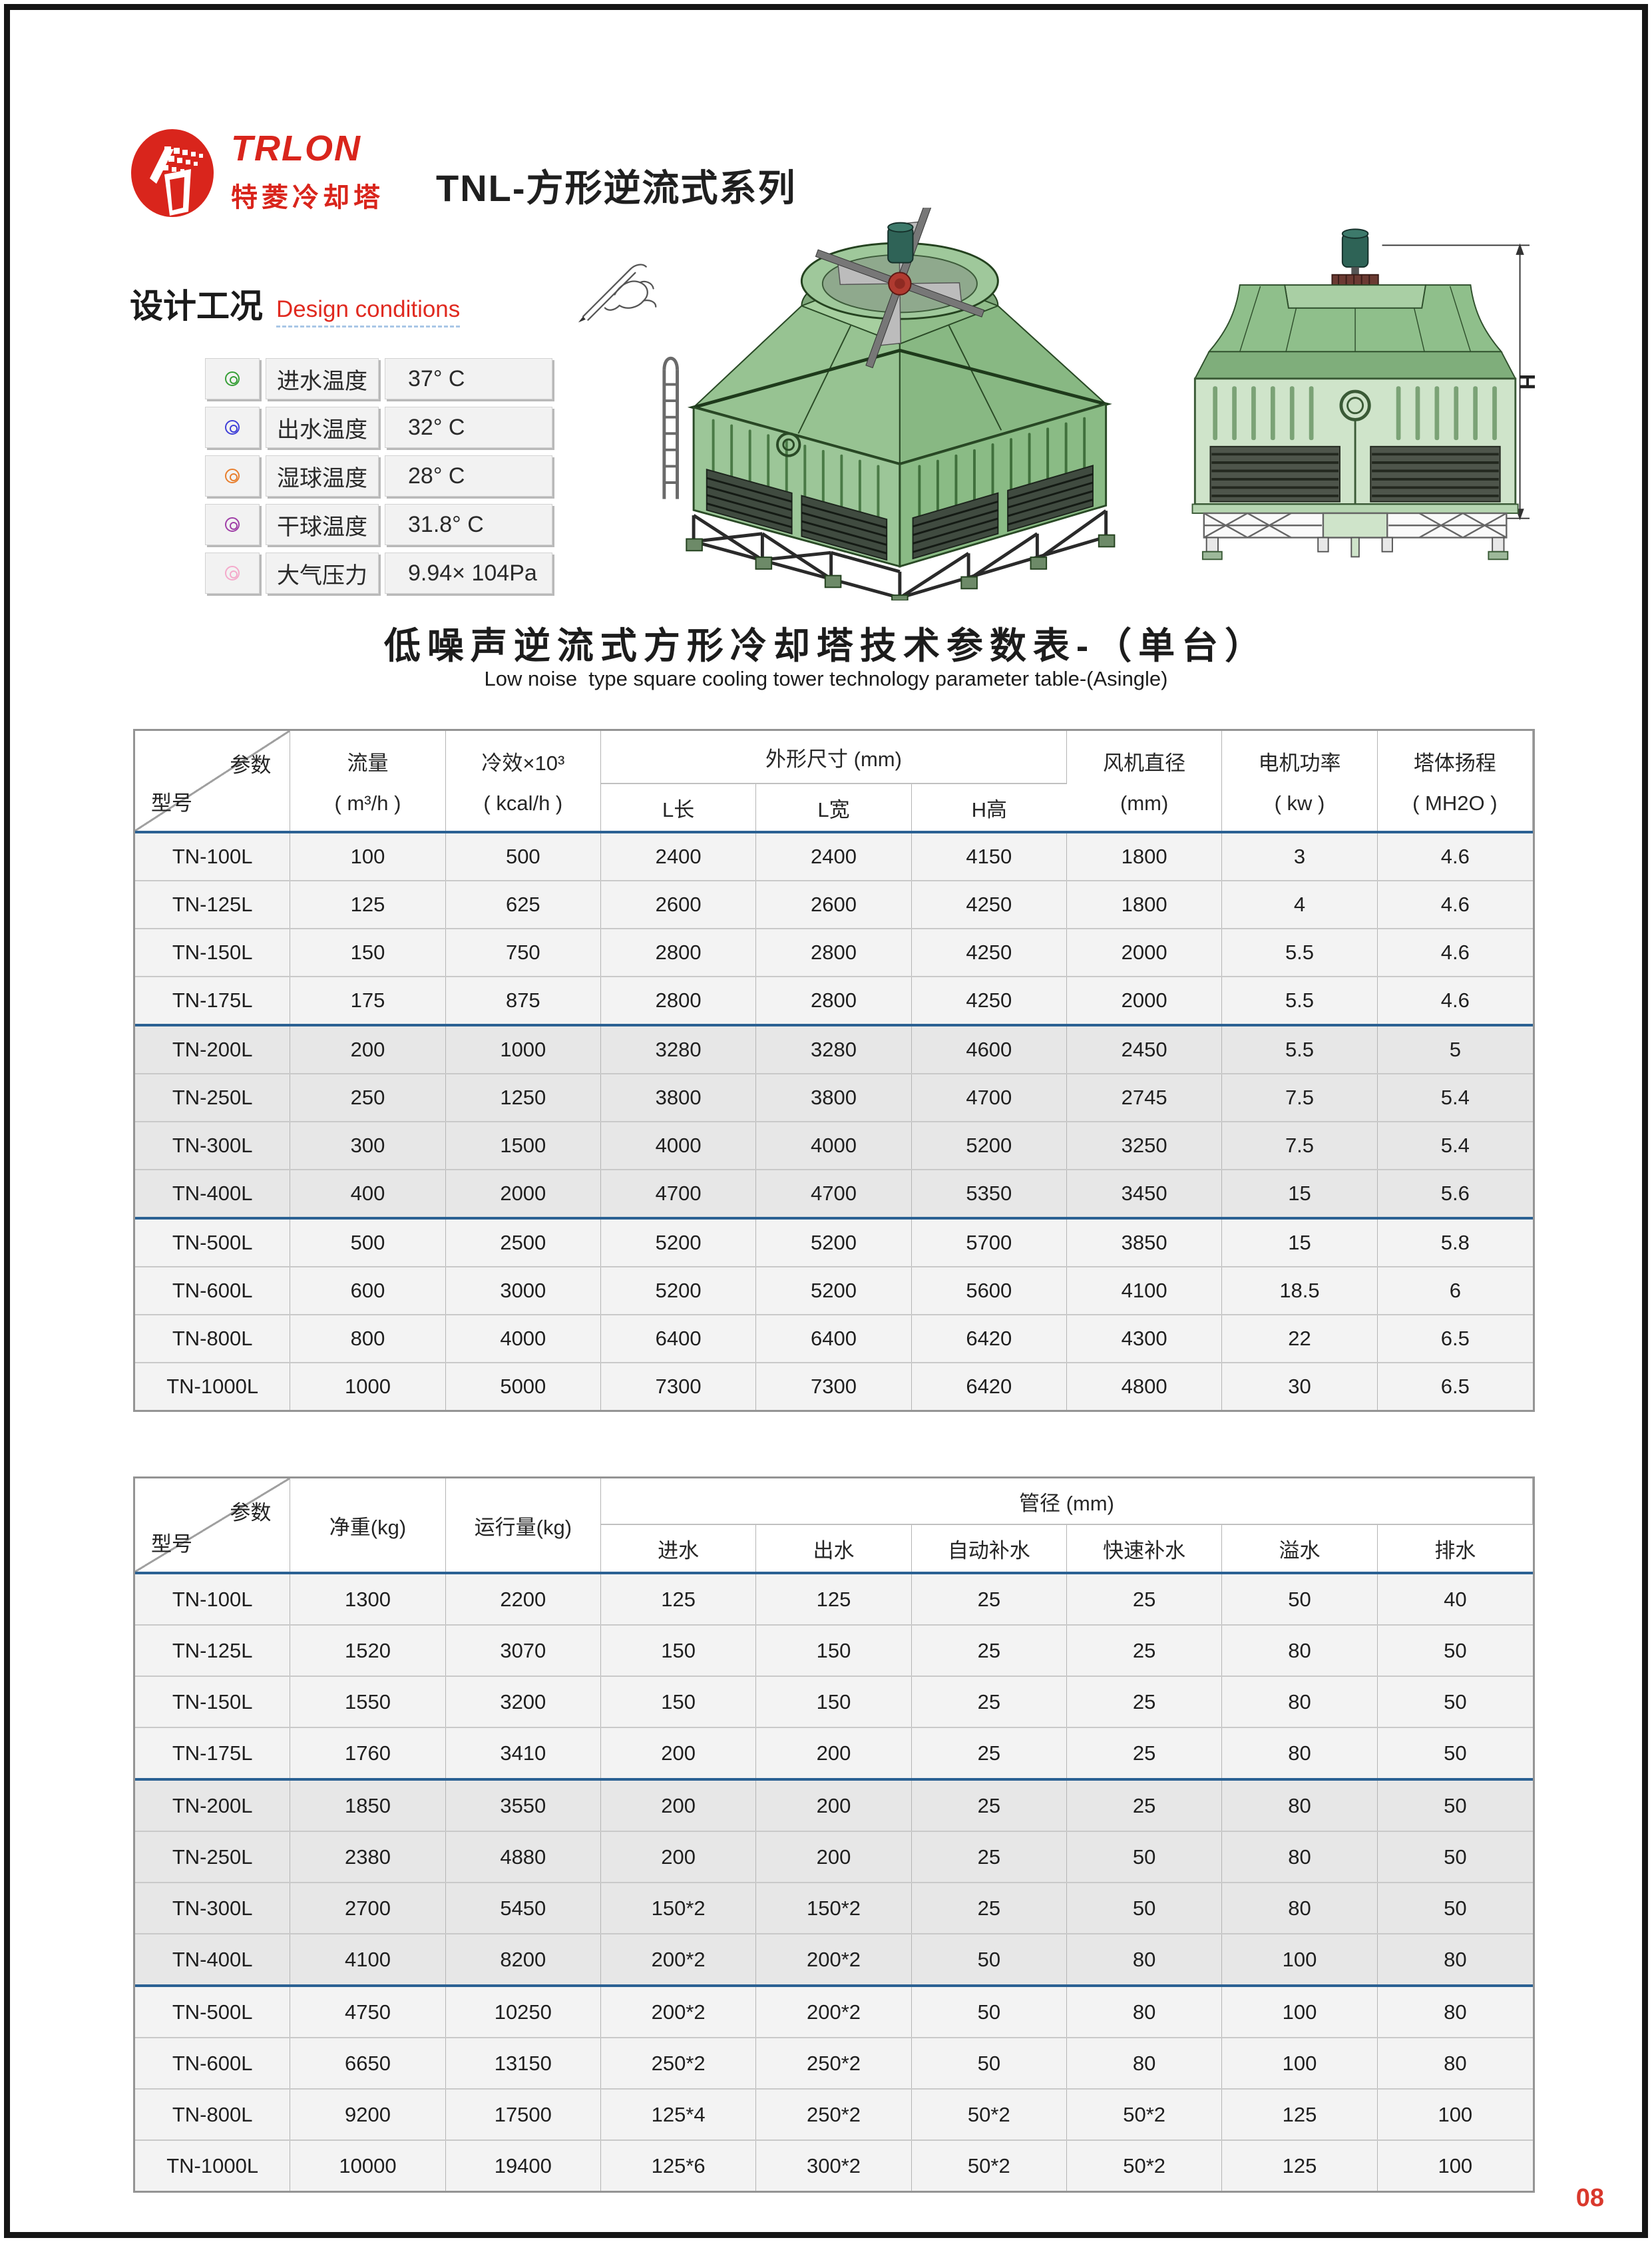 The width and height of the screenshot is (1652, 2242). What do you see at coordinates (1144, 1908) in the screenshot?
I see `cell-quick-fill: 50` at bounding box center [1144, 1908].